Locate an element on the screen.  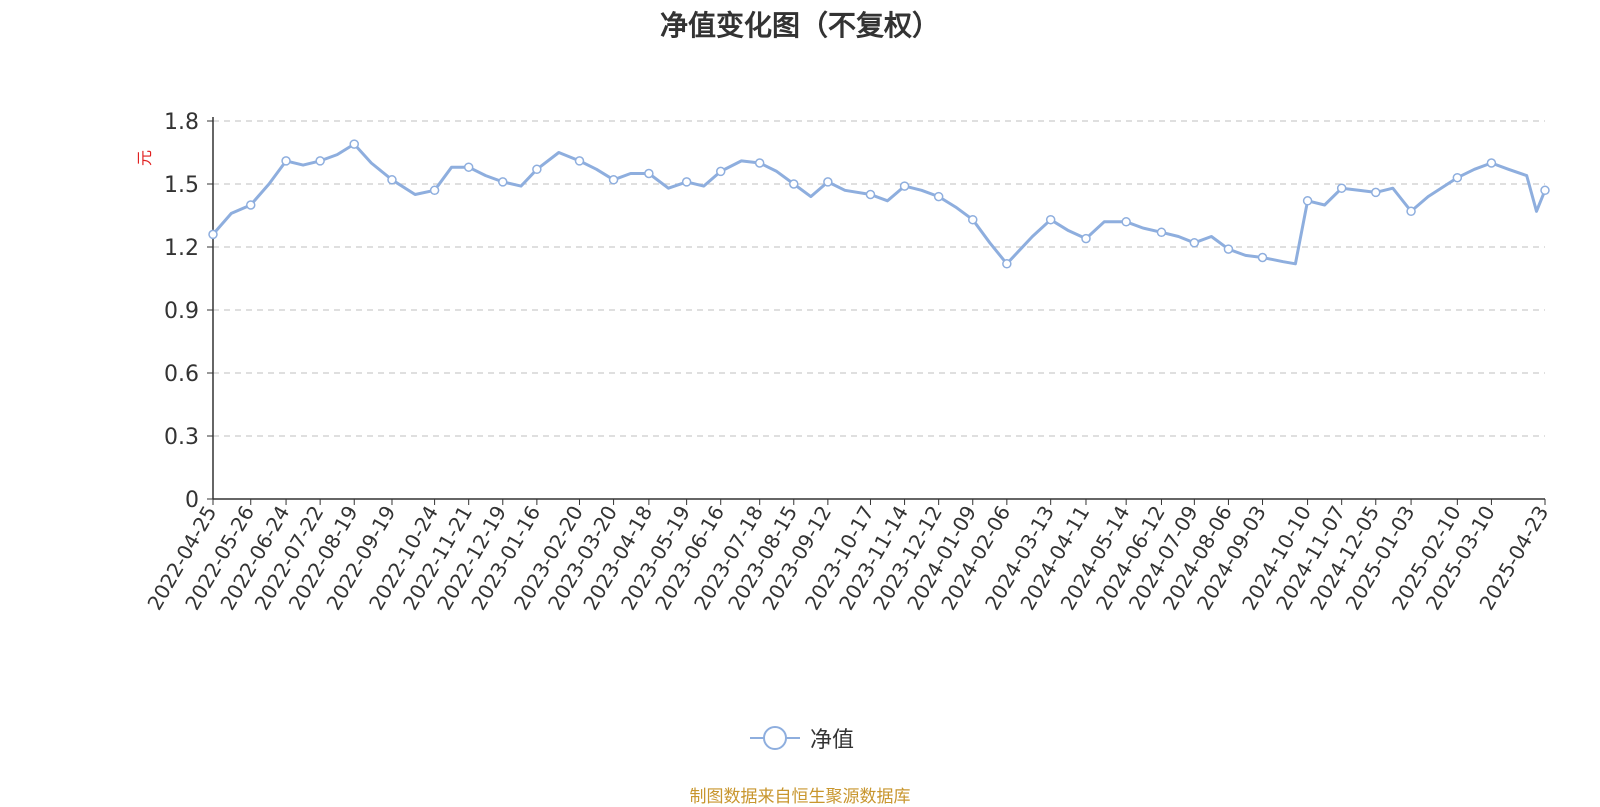
chart-title: 净值变化图（不复权） is located at coordinates (799, 25).